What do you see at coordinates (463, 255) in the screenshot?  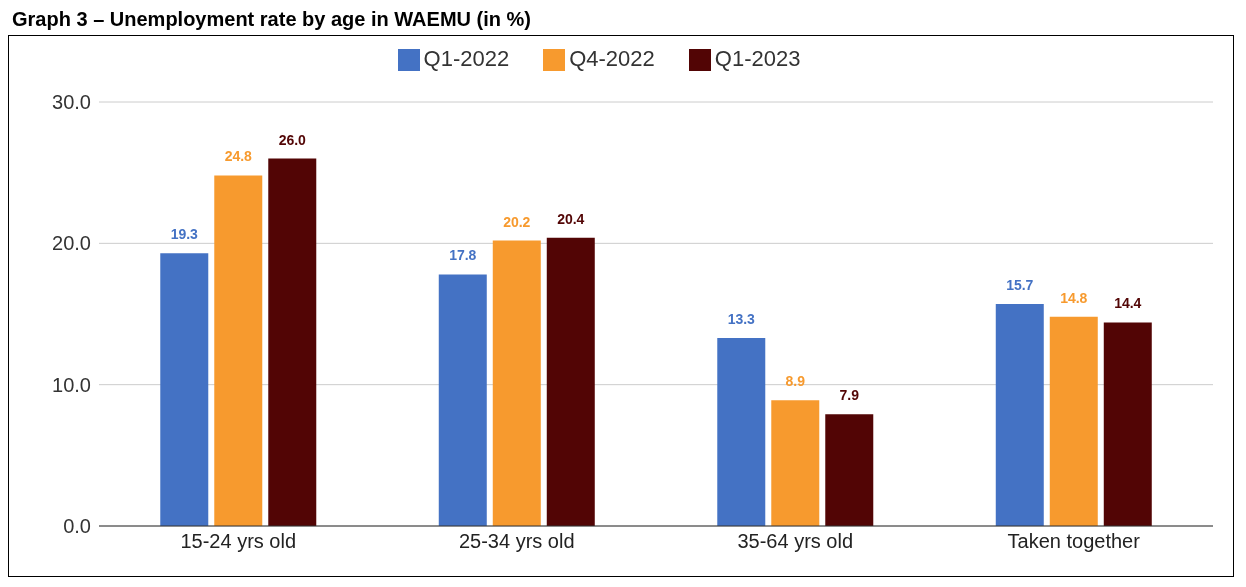 I see `data-label: 17.8` at bounding box center [463, 255].